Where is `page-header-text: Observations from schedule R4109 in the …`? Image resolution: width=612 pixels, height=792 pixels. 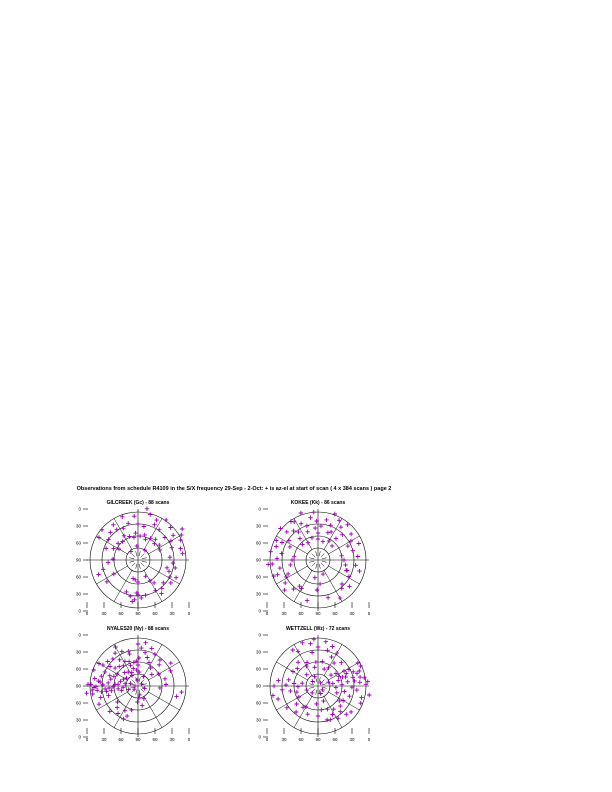
page-header-text: Observations from schedule R4109 in the … is located at coordinates (234, 489).